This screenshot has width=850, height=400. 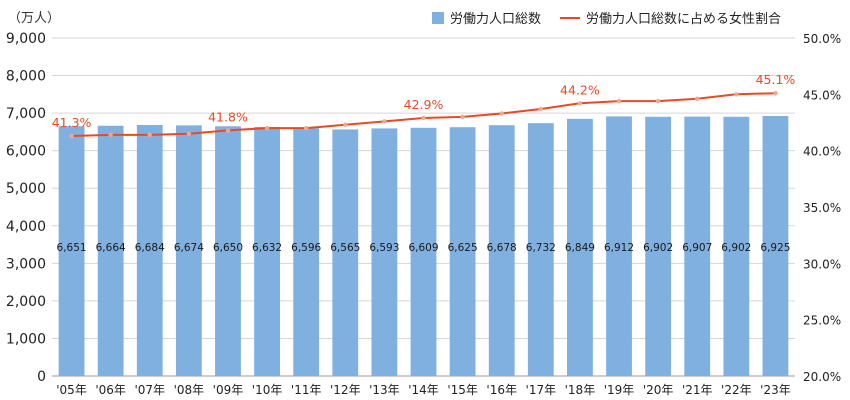 I want to click on bar-value-label: 6,912, so click(x=619, y=248).